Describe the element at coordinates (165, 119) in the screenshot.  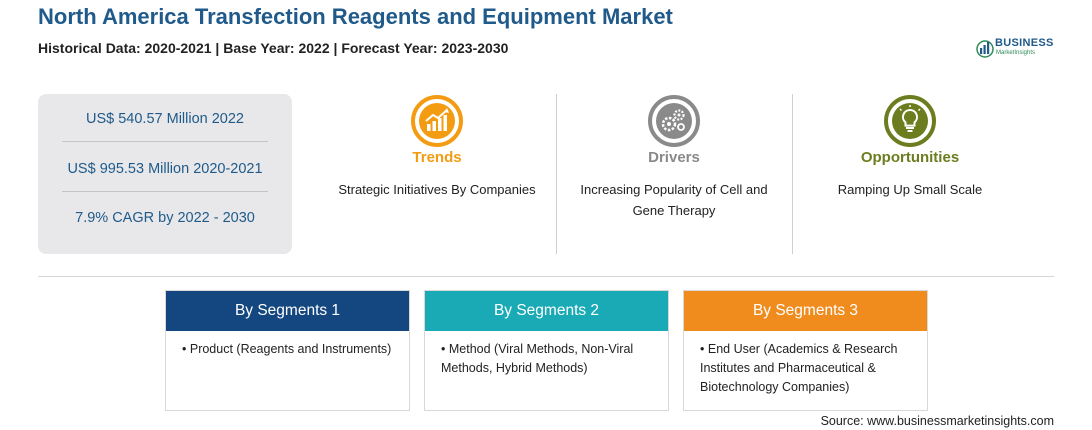
I see `stat-market-value-2022: US$ 540.57 Million 2022` at that location.